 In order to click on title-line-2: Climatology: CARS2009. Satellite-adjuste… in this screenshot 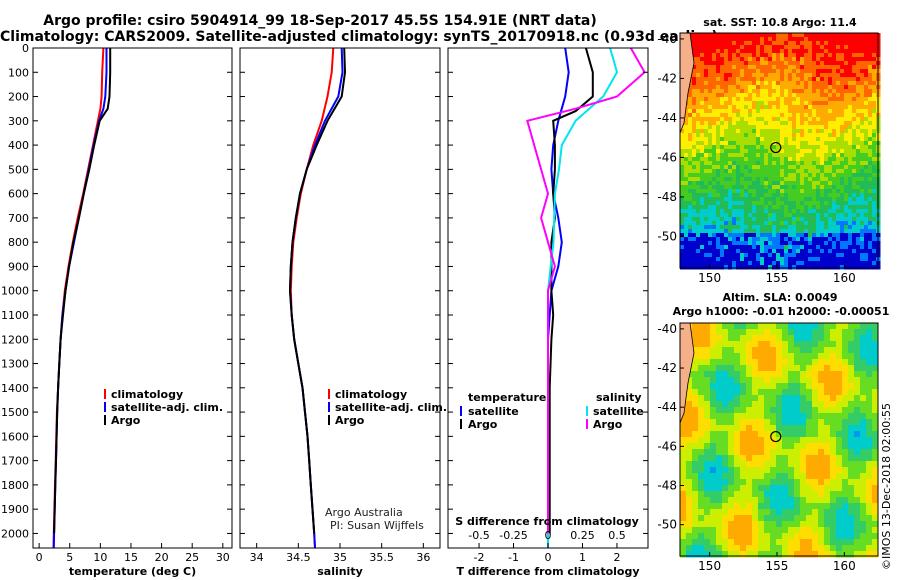, I will do `click(359, 37)`.